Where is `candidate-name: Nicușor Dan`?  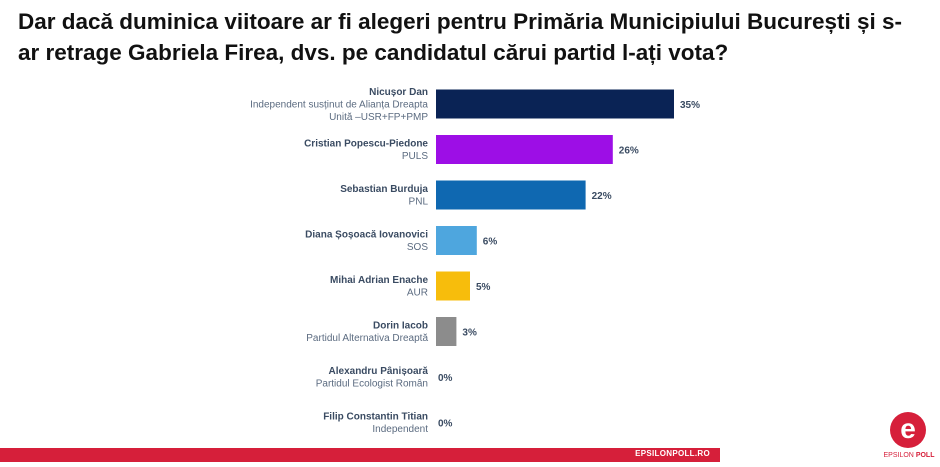
candidate-name: Nicușor Dan is located at coordinates (398, 92).